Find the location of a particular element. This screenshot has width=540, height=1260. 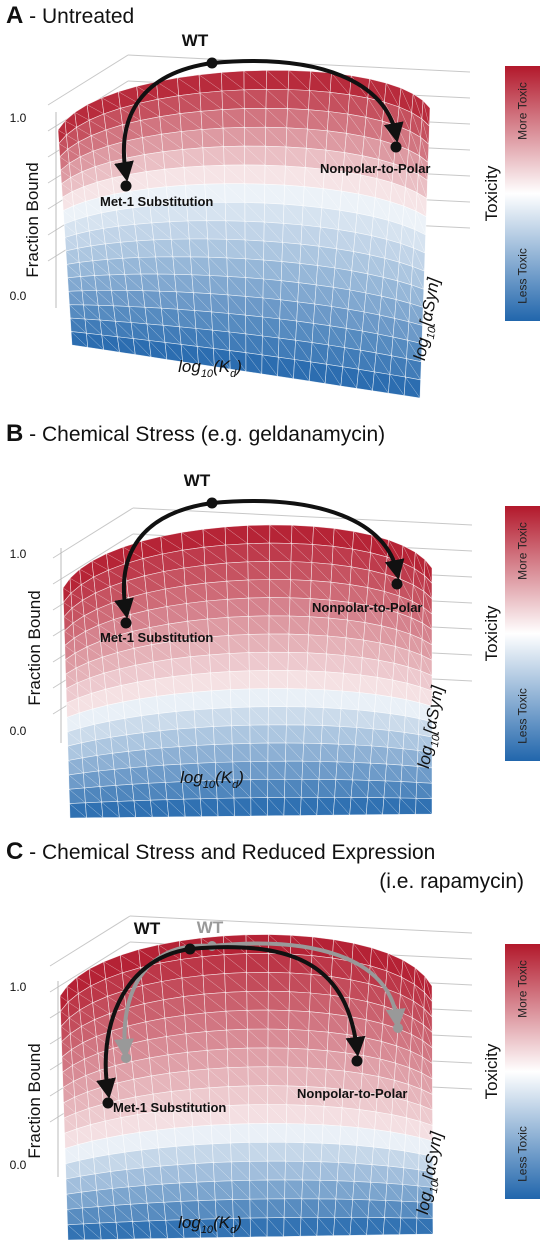

grid-line is located at coordinates (302, 516).